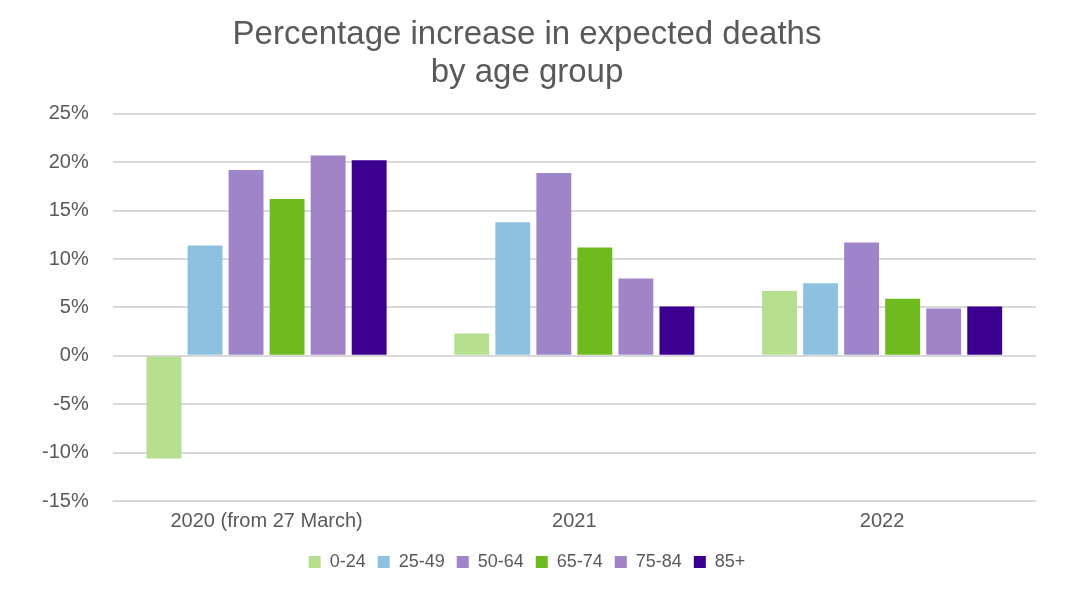 The height and width of the screenshot is (589, 1074). Describe the element at coordinates (421, 560) in the screenshot. I see `legend-label: 25-49` at that location.